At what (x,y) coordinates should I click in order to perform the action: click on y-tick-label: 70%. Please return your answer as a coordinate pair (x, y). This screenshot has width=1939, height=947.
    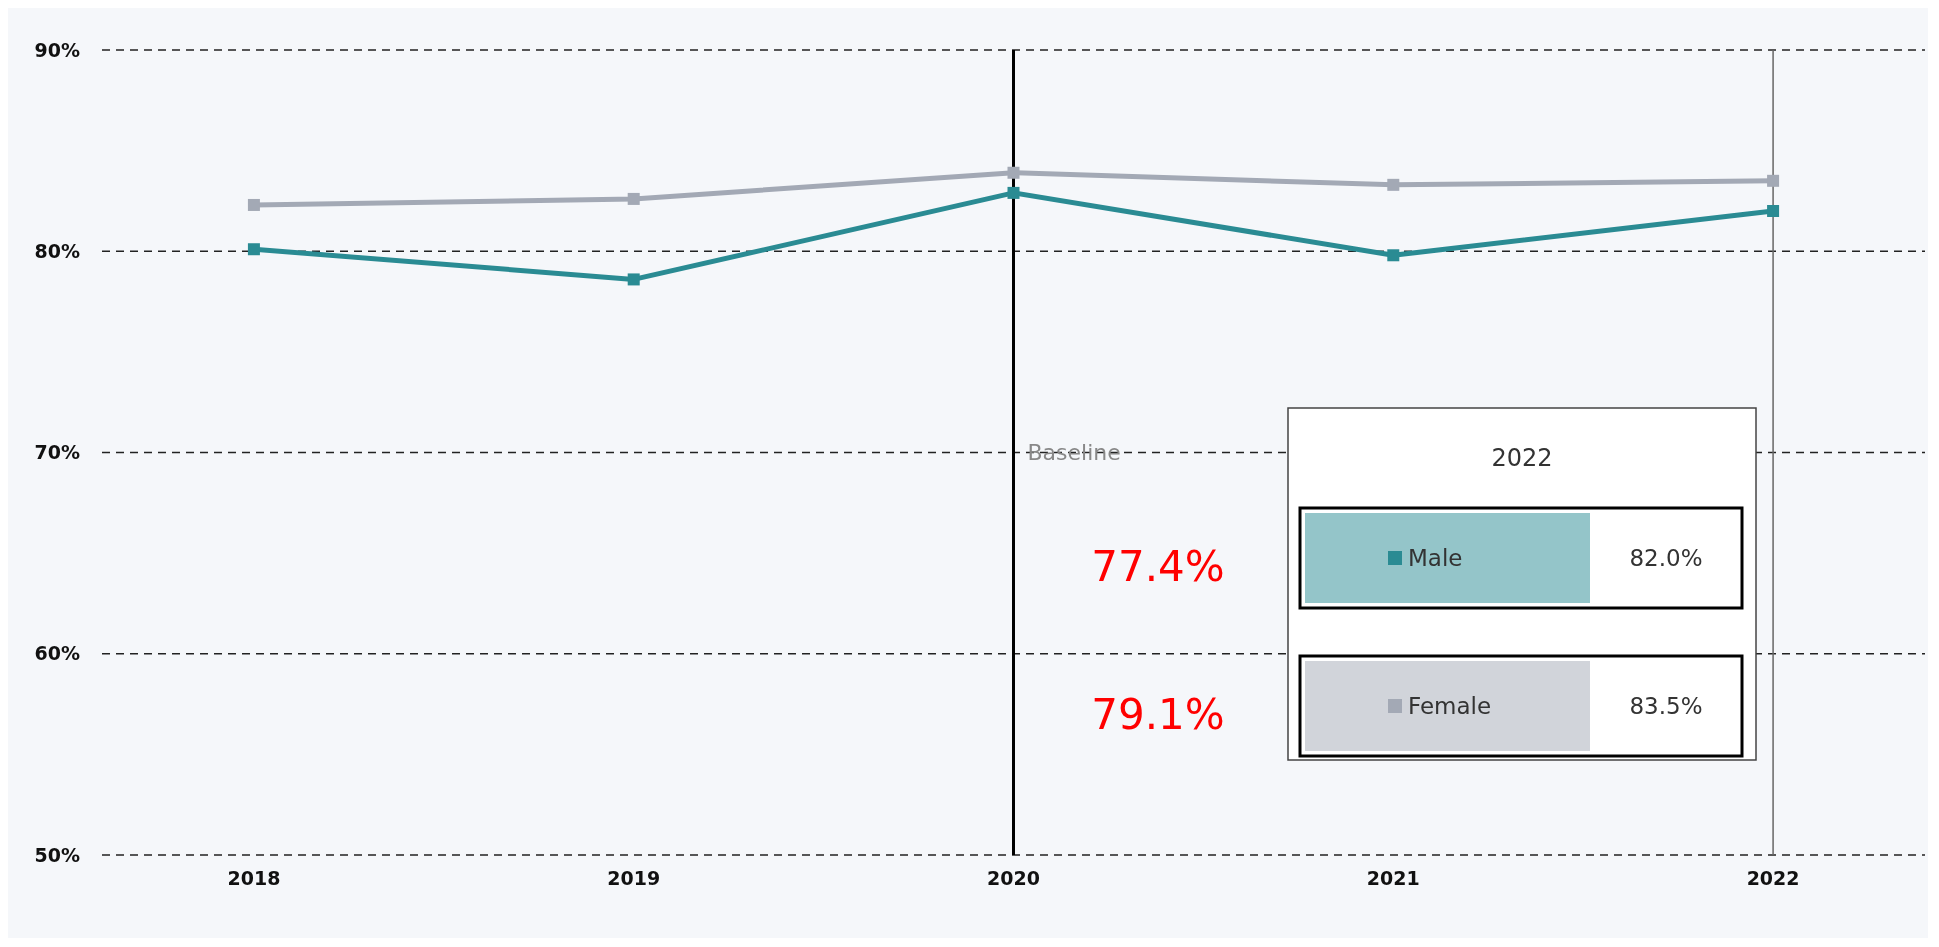
    Looking at the image, I should click on (57, 452).